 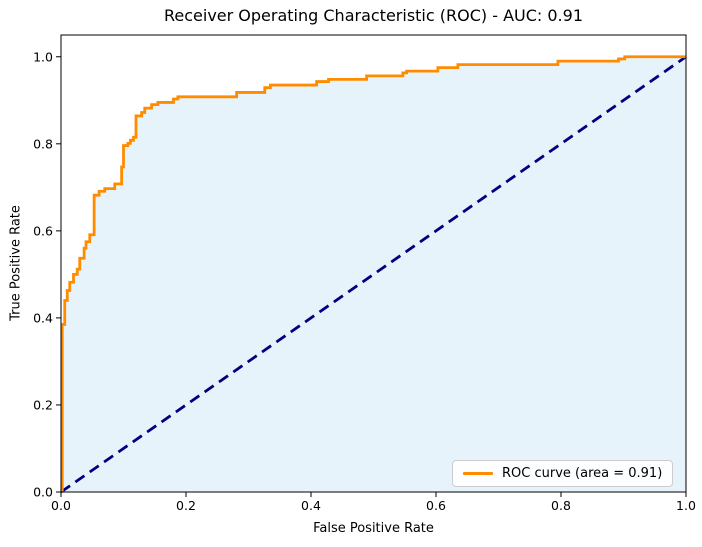 I want to click on y-tick-label: 0.2, so click(x=43, y=404).